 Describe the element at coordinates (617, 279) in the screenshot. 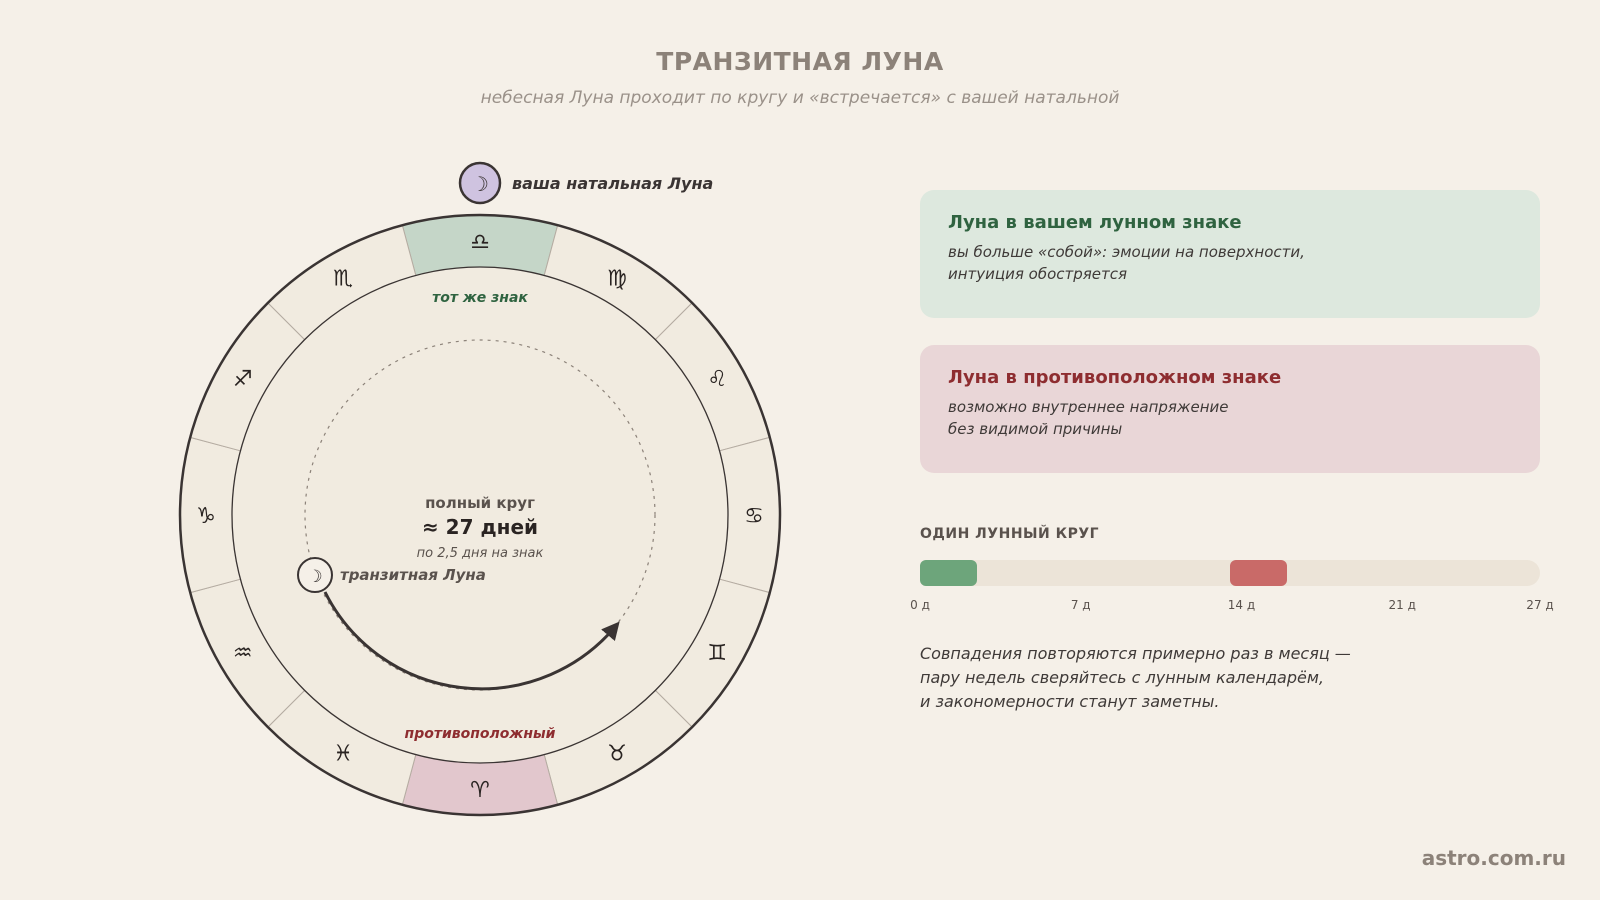

I see `zodiac-sign-icon: ♍` at that location.